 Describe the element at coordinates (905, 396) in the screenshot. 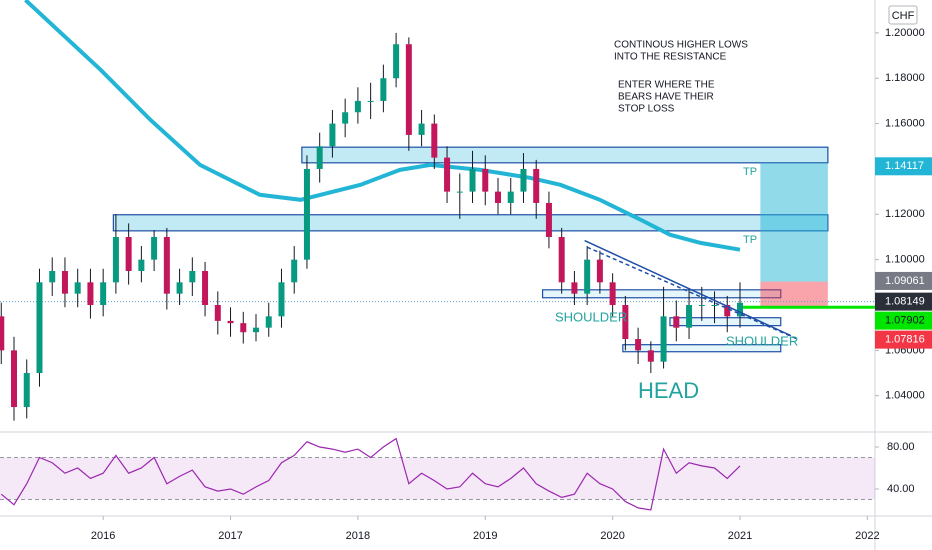

I see `y-tick-label: 1.04000` at that location.